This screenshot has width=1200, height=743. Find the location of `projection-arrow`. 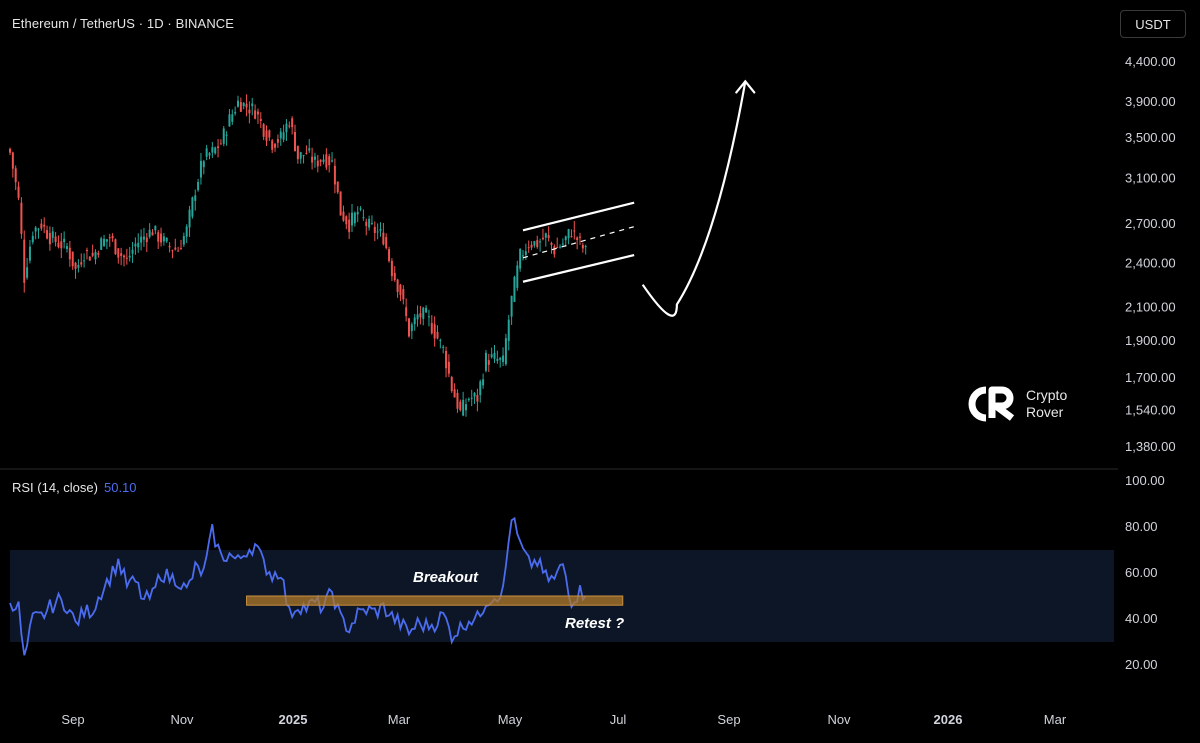

projection-arrow is located at coordinates (694, 199).